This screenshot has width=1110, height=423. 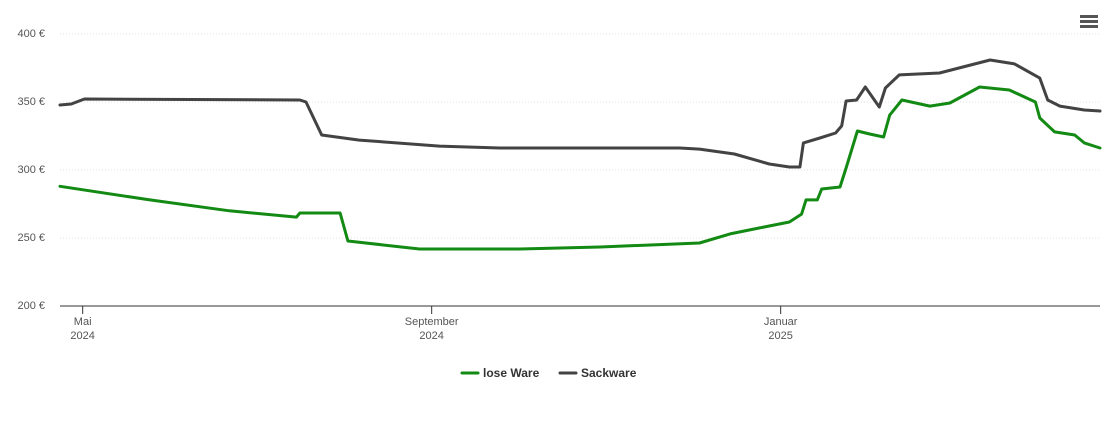 What do you see at coordinates (31, 238) in the screenshot?
I see `y-tick-label: 250 €` at bounding box center [31, 238].